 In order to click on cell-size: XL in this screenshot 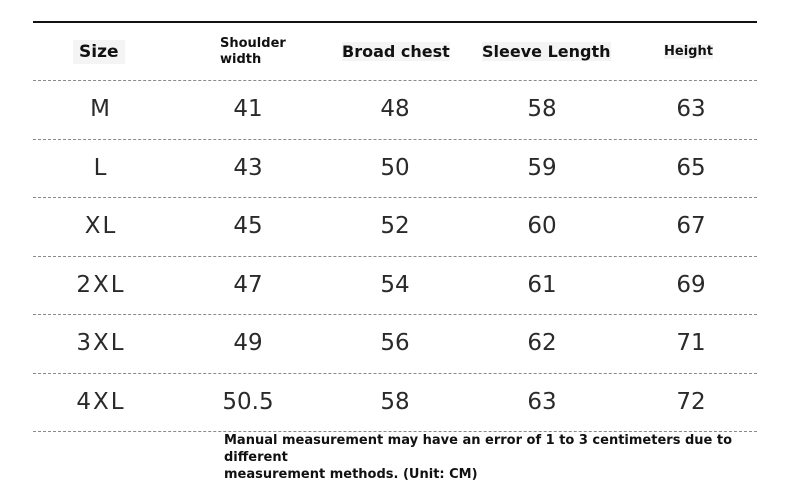, I will do `click(101, 226)`.